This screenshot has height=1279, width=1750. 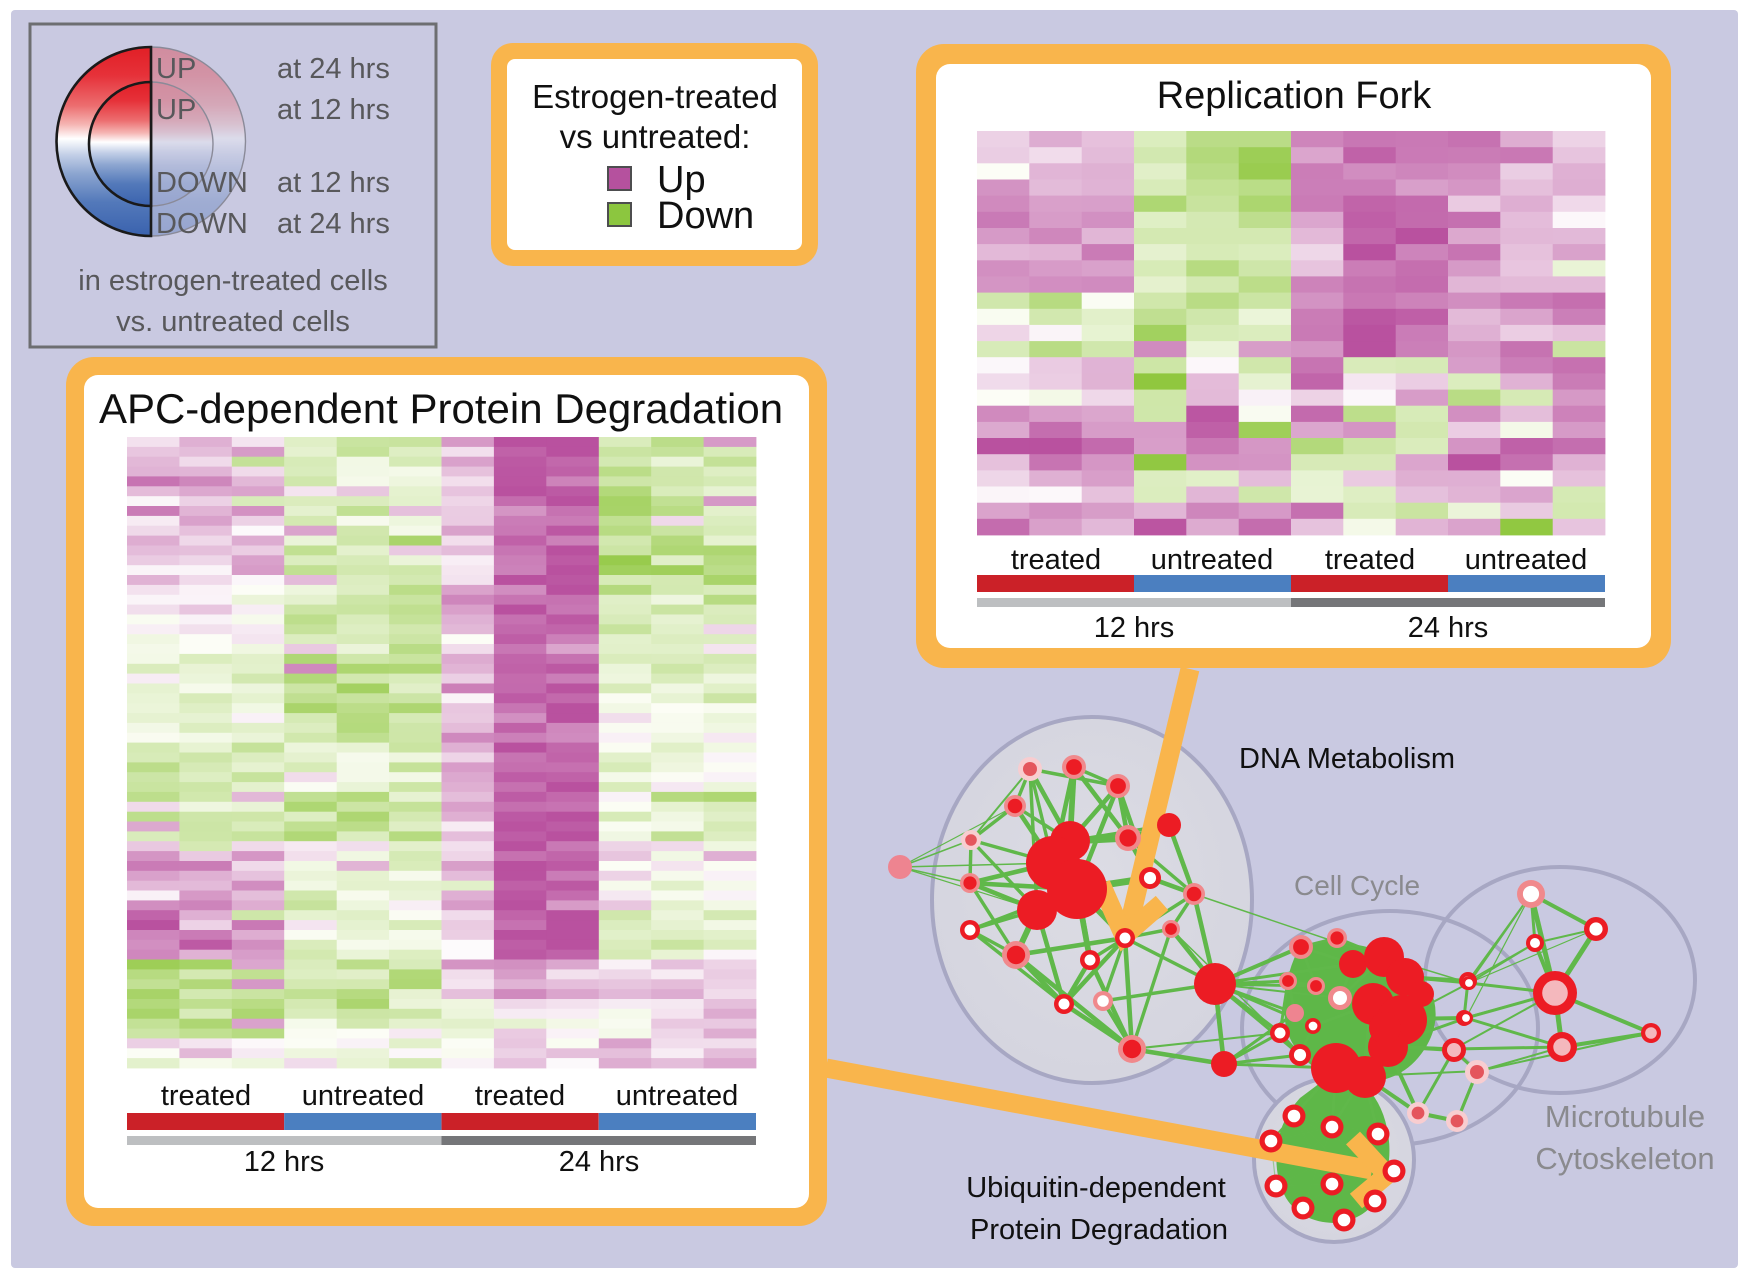 What do you see at coordinates (705, 216) in the screenshot?
I see `svg-text: Down` at bounding box center [705, 216].